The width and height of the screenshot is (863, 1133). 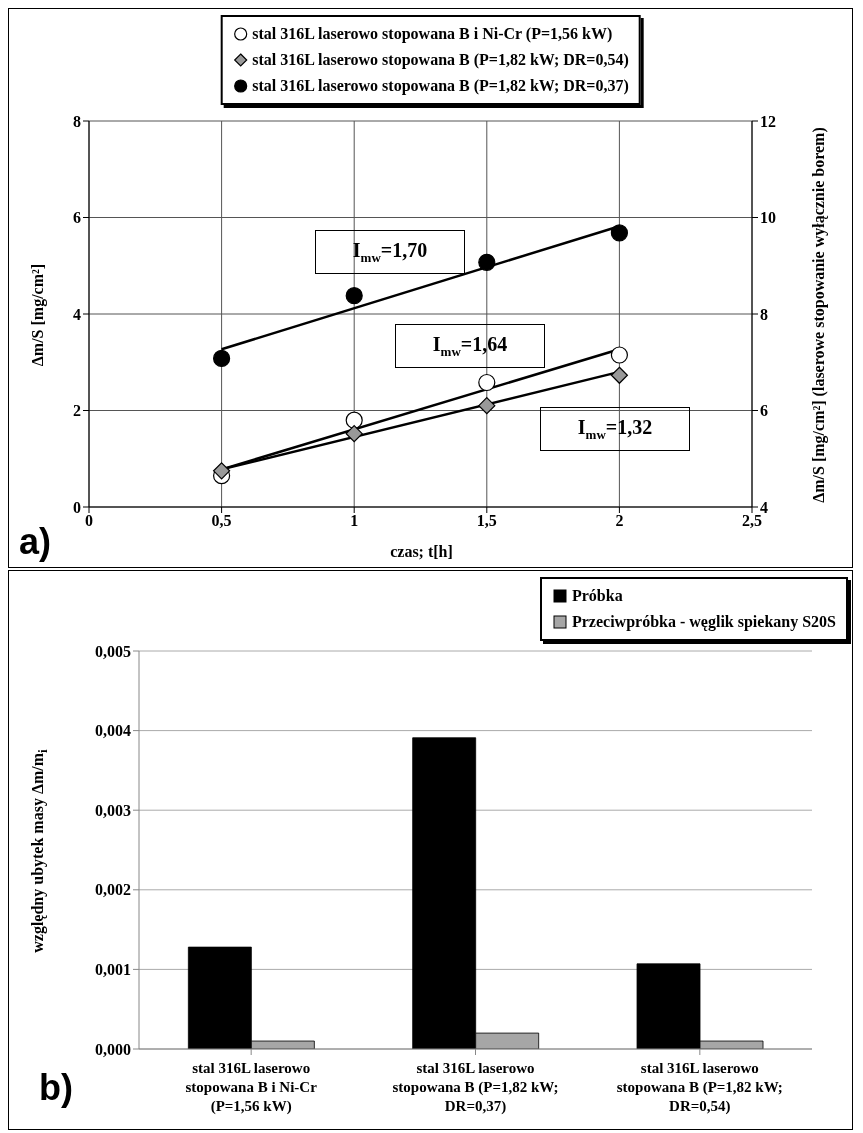 What do you see at coordinates (113, 731) in the screenshot?
I see `y-tick-label: 0,004` at bounding box center [113, 731].